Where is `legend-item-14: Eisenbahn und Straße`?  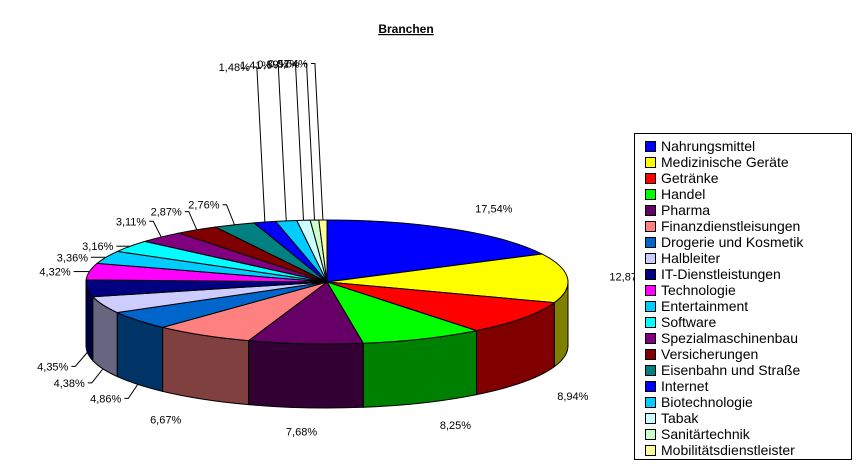 legend-item-14: Eisenbahn und Straße is located at coordinates (722, 370).